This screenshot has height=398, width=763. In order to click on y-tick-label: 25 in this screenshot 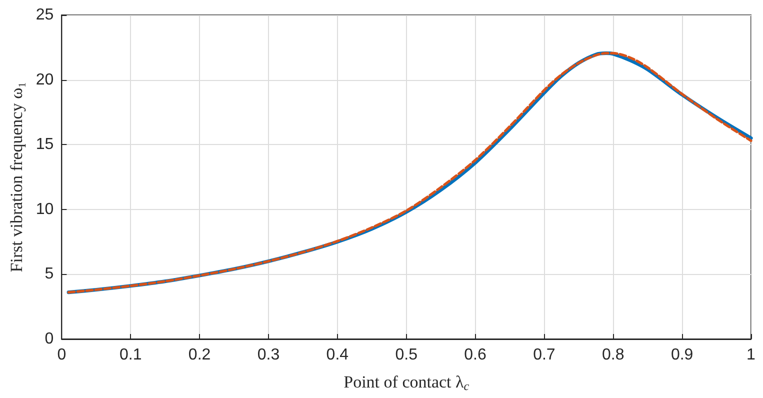, I will do `click(45, 15)`.